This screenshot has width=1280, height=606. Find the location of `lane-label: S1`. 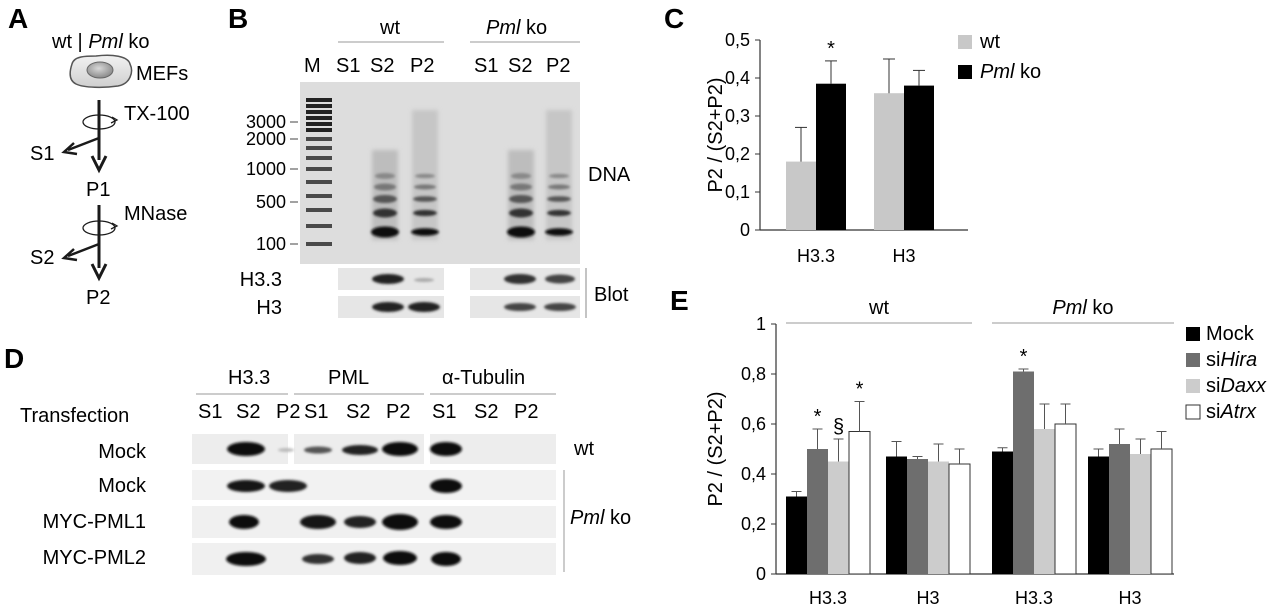

lane-label: S1 is located at coordinates (486, 66).